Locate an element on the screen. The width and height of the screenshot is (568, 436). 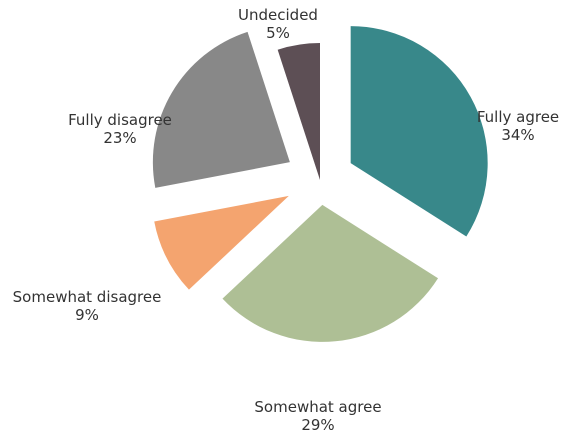
slice-label-somewhat-agree: Somewhat agree 29% is located at coordinates (317, 416).